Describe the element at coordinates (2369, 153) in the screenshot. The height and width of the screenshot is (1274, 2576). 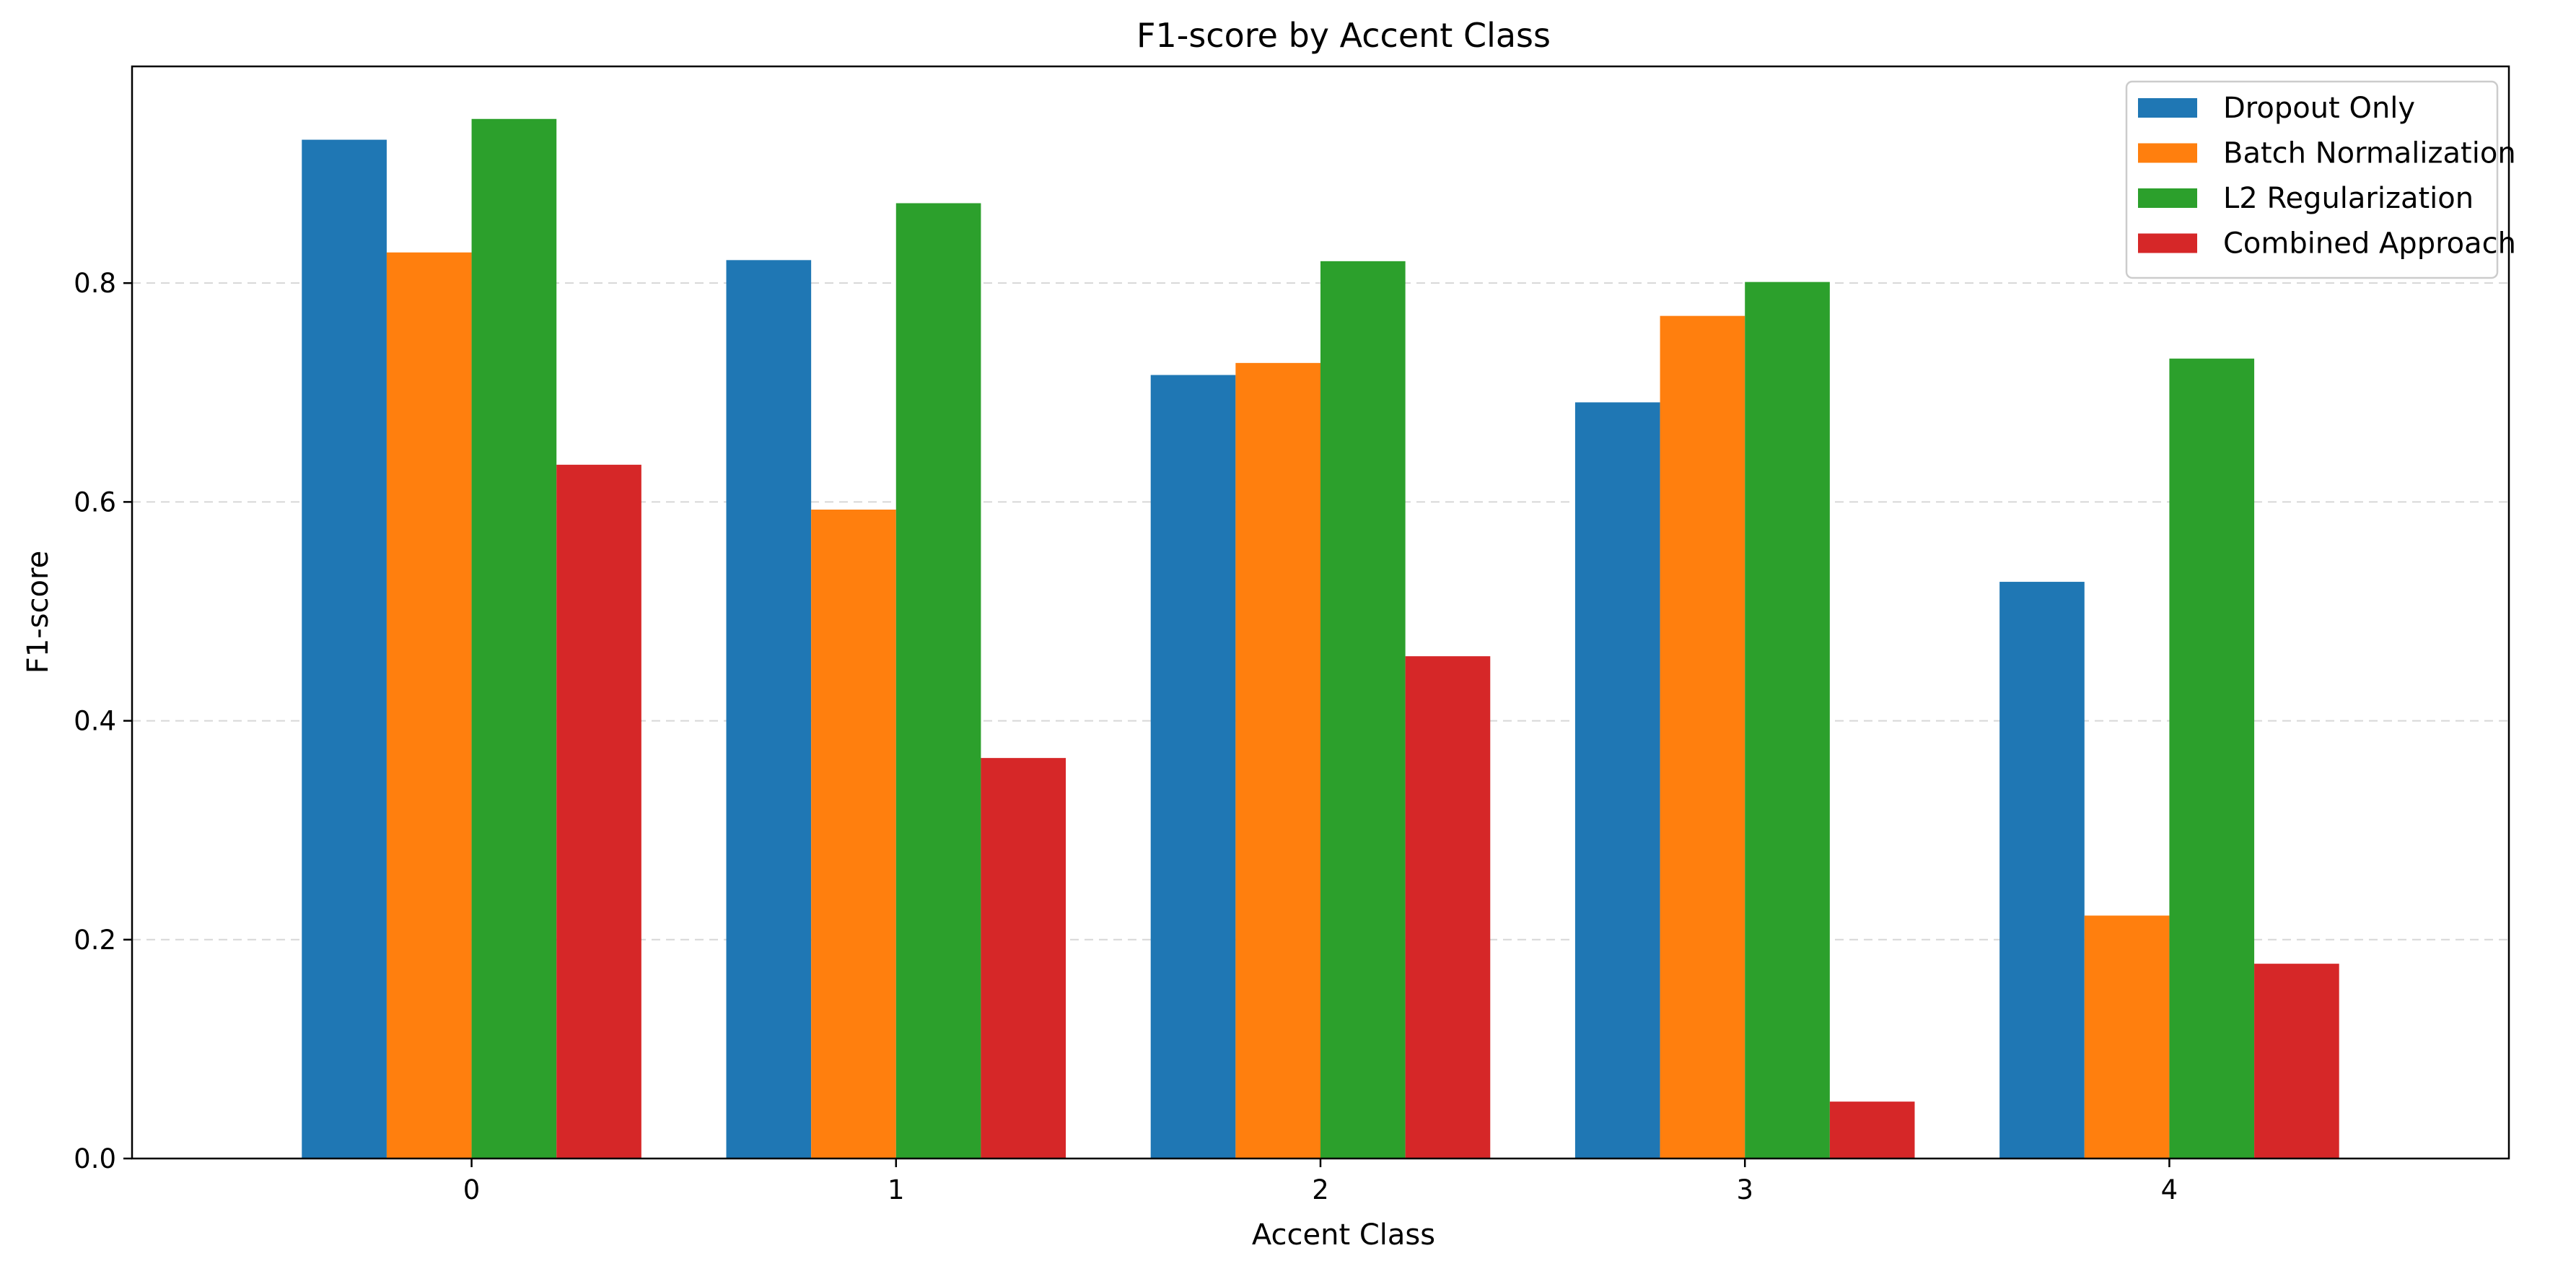
I see `legend-label: Batch Normalization` at that location.